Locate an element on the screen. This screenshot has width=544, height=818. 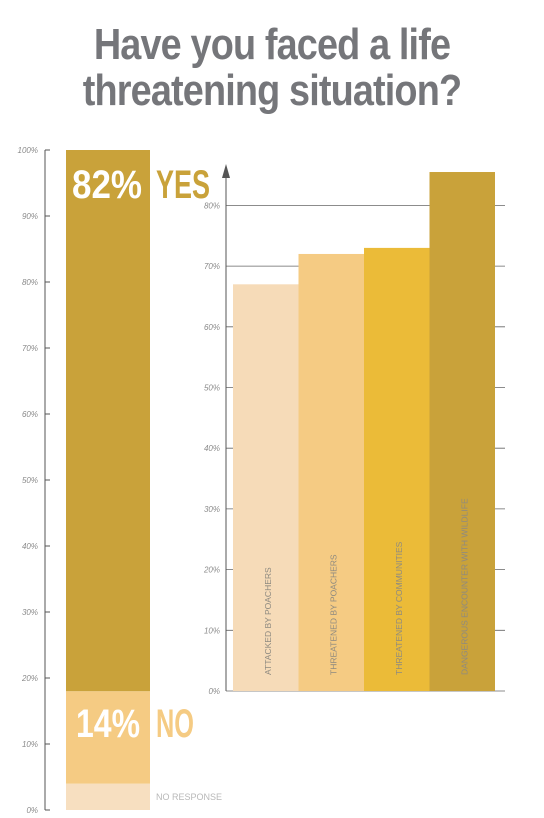
bar-category-label: THREATENED BY COMMUNITIES is located at coordinates (399, 608).